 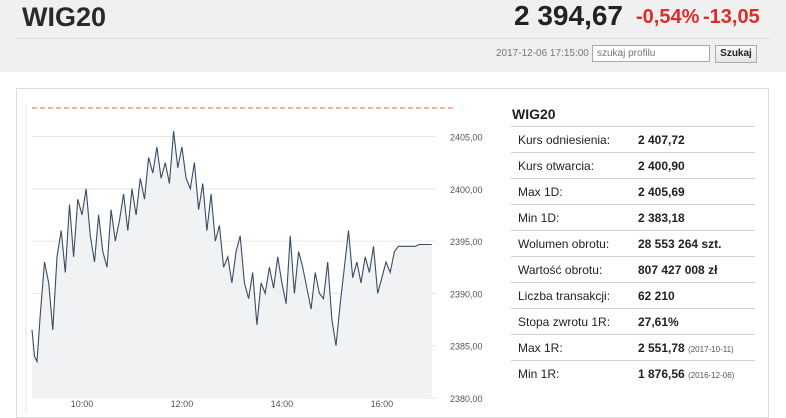 I want to click on stats-label: Wolumen obrotu:, so click(x=564, y=244).